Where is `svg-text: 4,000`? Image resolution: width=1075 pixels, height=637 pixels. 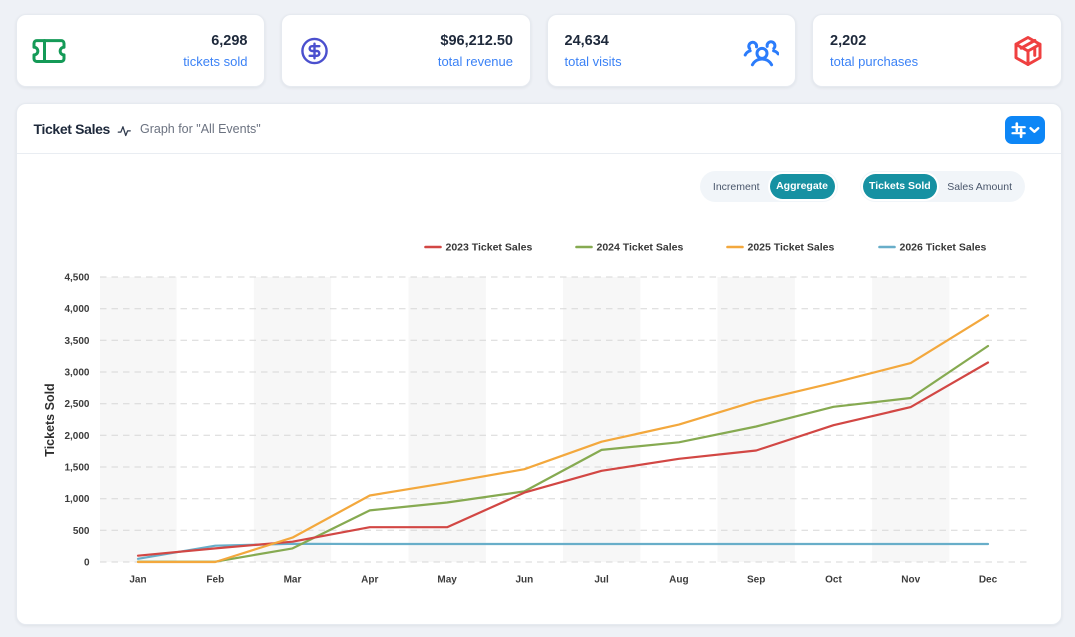
svg-text: 4,000 is located at coordinates (76, 309).